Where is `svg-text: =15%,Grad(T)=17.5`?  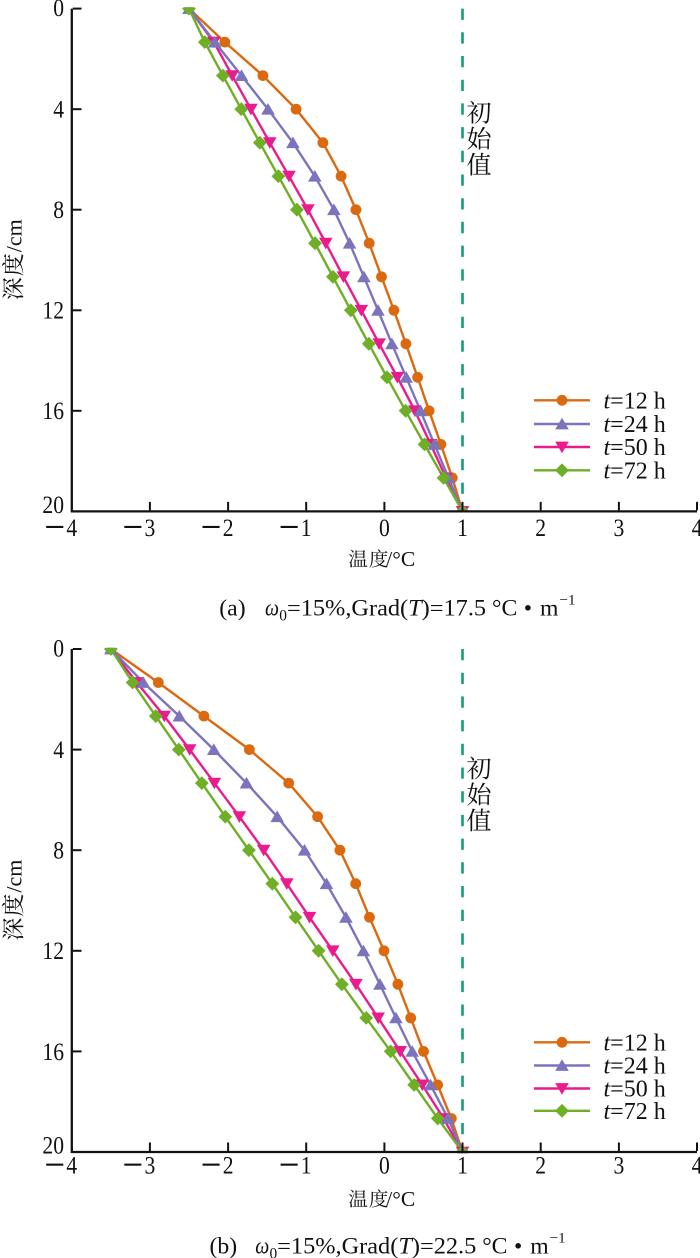 svg-text: =15%,Grad(T)=17.5 is located at coordinates (386, 609).